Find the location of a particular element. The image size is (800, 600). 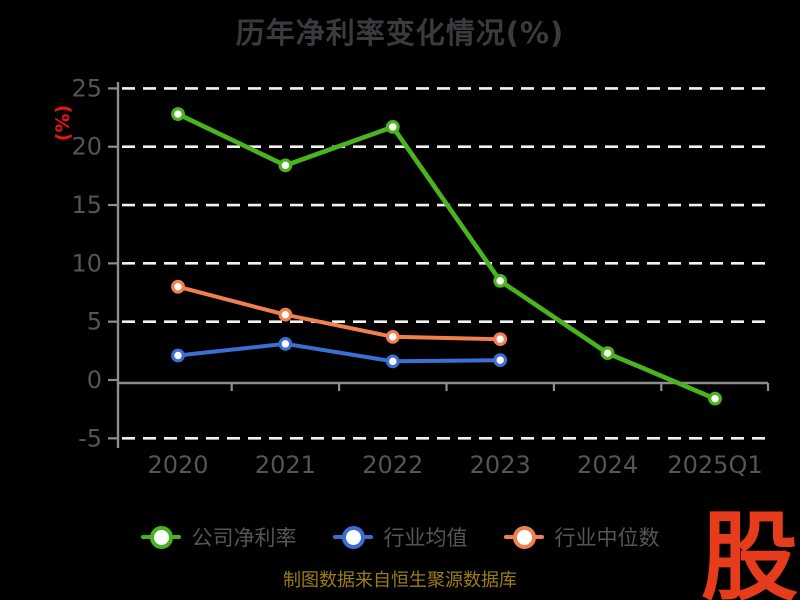

legend-marker-orange-icon is located at coordinates (523, 537).